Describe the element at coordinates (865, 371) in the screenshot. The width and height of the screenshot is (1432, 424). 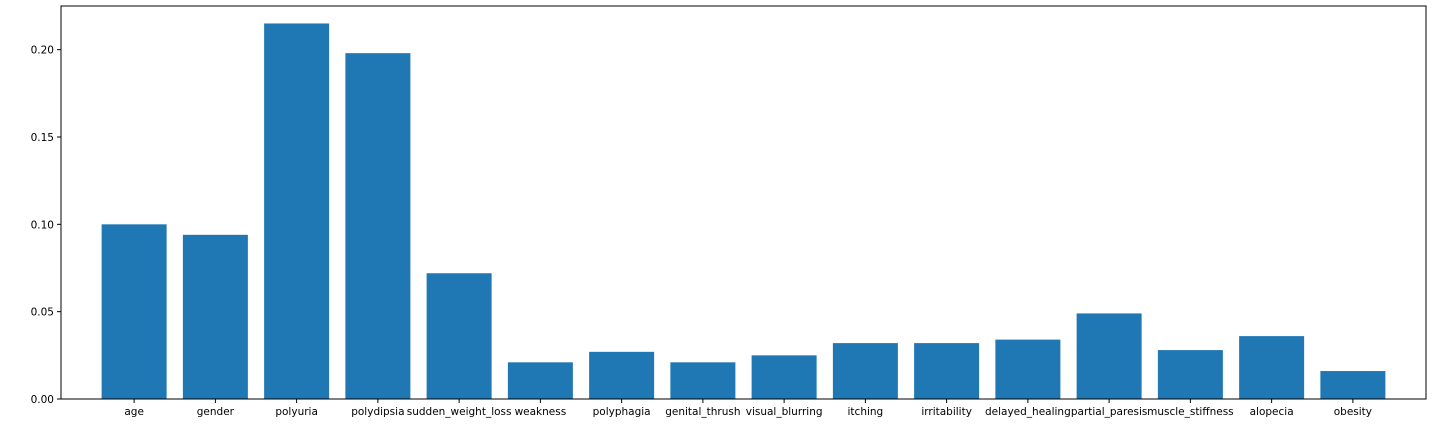
I see `bar-itching` at that location.